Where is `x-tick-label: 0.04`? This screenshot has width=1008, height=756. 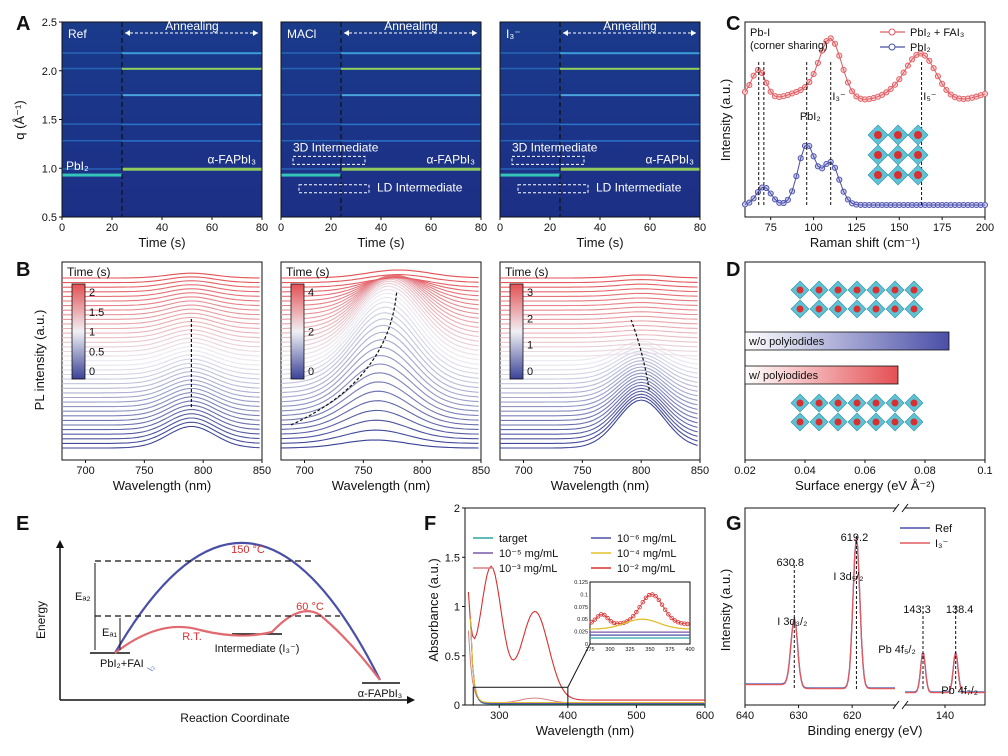
x-tick-label: 0.04 is located at coordinates (804, 471).